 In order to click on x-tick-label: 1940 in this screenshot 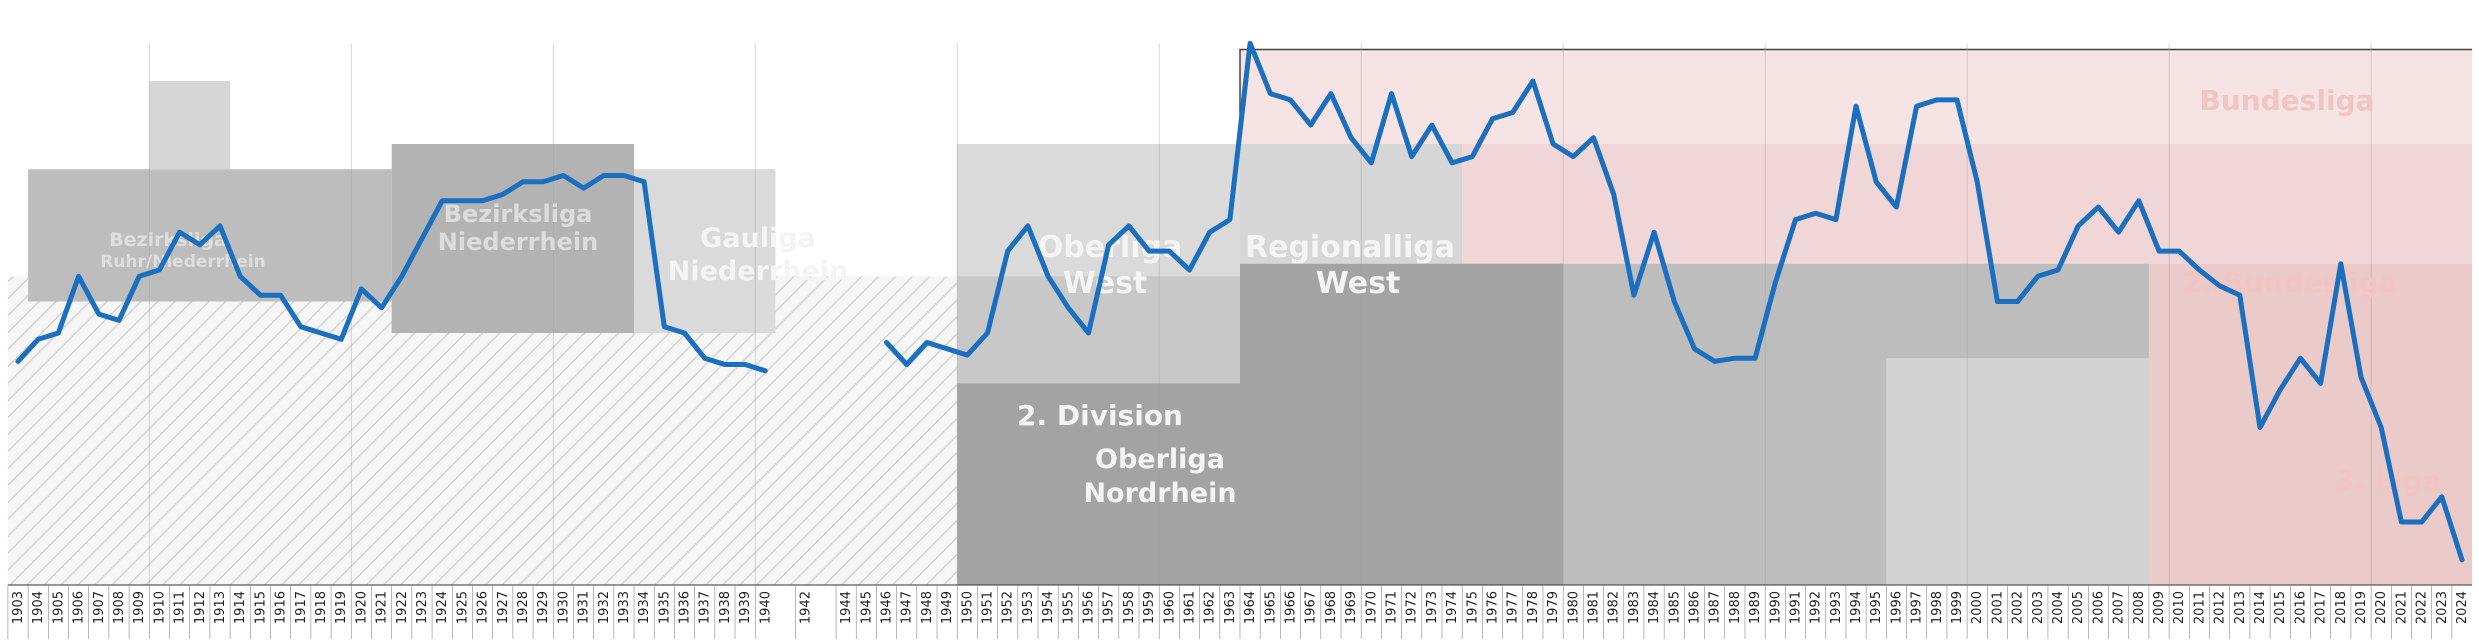, I will do `click(765, 607)`.